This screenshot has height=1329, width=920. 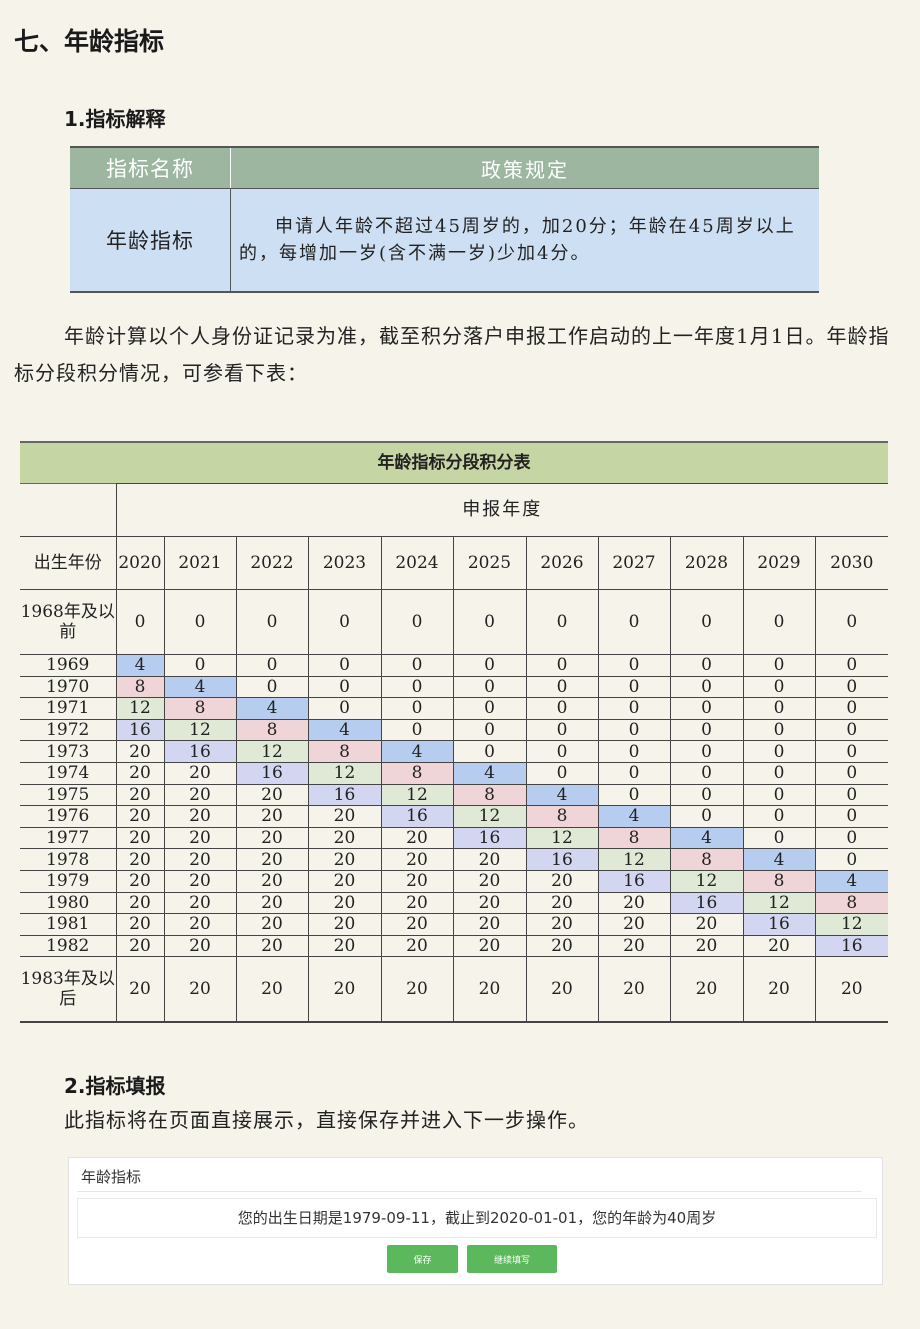 What do you see at coordinates (344, 563) in the screenshot?
I see `score-year-cell: 2023` at bounding box center [344, 563].